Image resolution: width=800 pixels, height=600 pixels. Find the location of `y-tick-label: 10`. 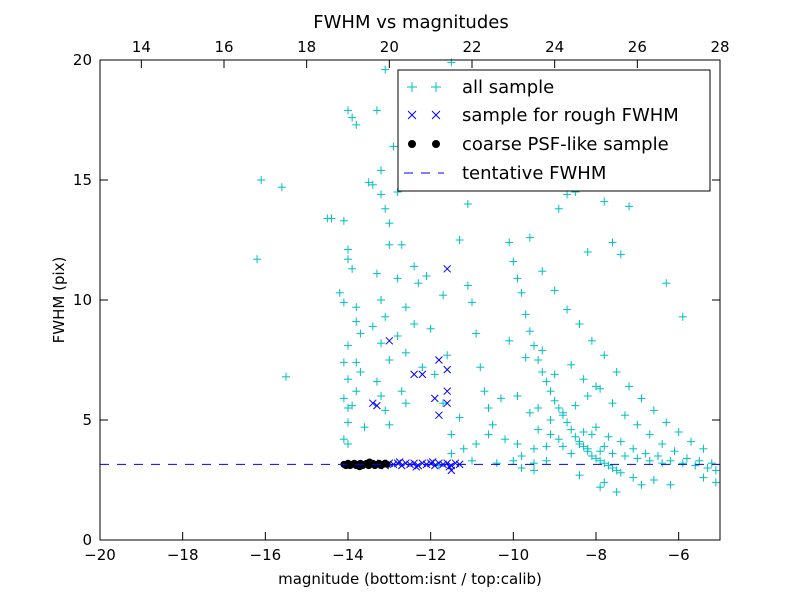

y-tick-label: 10 is located at coordinates (82, 300).